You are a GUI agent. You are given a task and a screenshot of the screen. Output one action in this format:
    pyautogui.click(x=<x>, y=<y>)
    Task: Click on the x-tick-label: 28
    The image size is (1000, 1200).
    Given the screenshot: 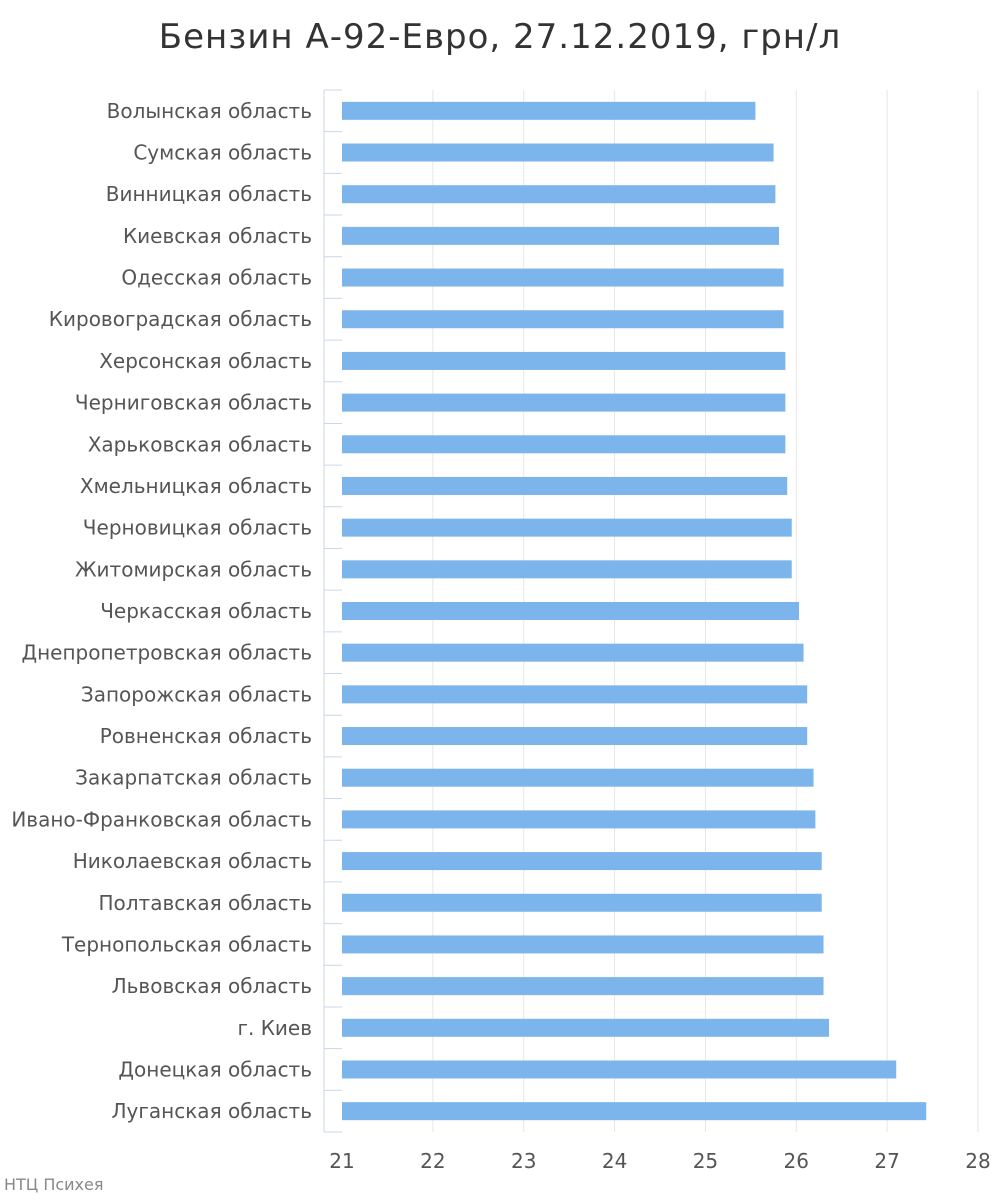 What is the action you would take?
    pyautogui.click(x=977, y=1161)
    